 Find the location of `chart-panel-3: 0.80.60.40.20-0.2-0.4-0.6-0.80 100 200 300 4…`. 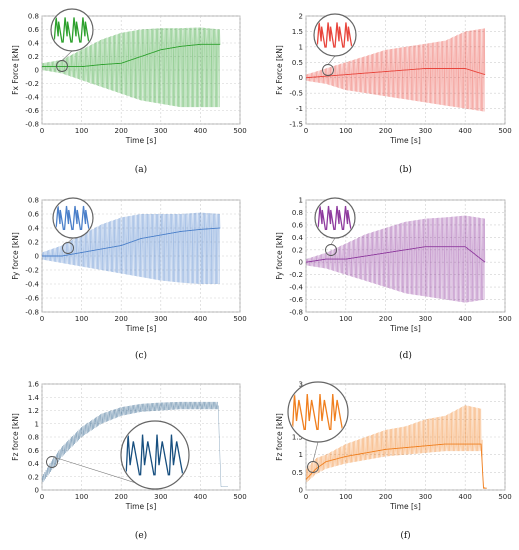

chart-panel-3: 0.80.60.40.20-0.2-0.4-0.6-0.80 100 200 300 4… is located at coordinates (129, 279).